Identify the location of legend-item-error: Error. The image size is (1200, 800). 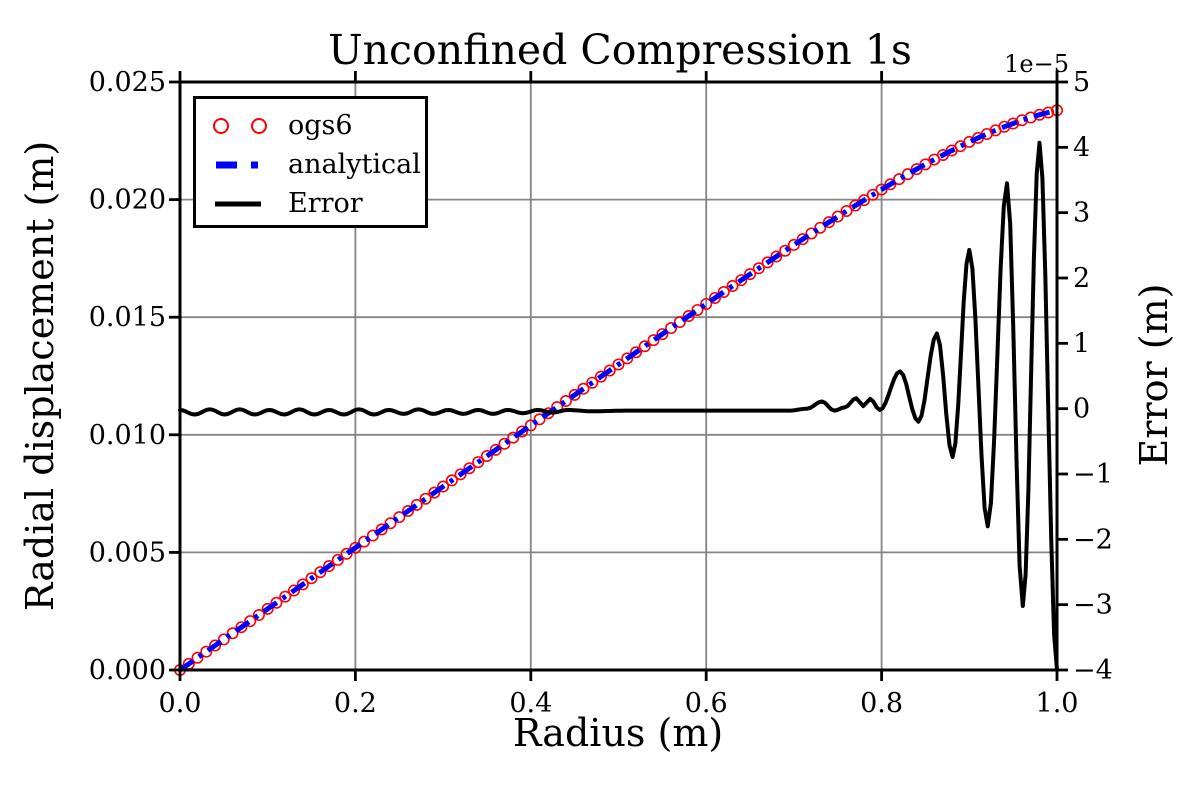
(317, 203).